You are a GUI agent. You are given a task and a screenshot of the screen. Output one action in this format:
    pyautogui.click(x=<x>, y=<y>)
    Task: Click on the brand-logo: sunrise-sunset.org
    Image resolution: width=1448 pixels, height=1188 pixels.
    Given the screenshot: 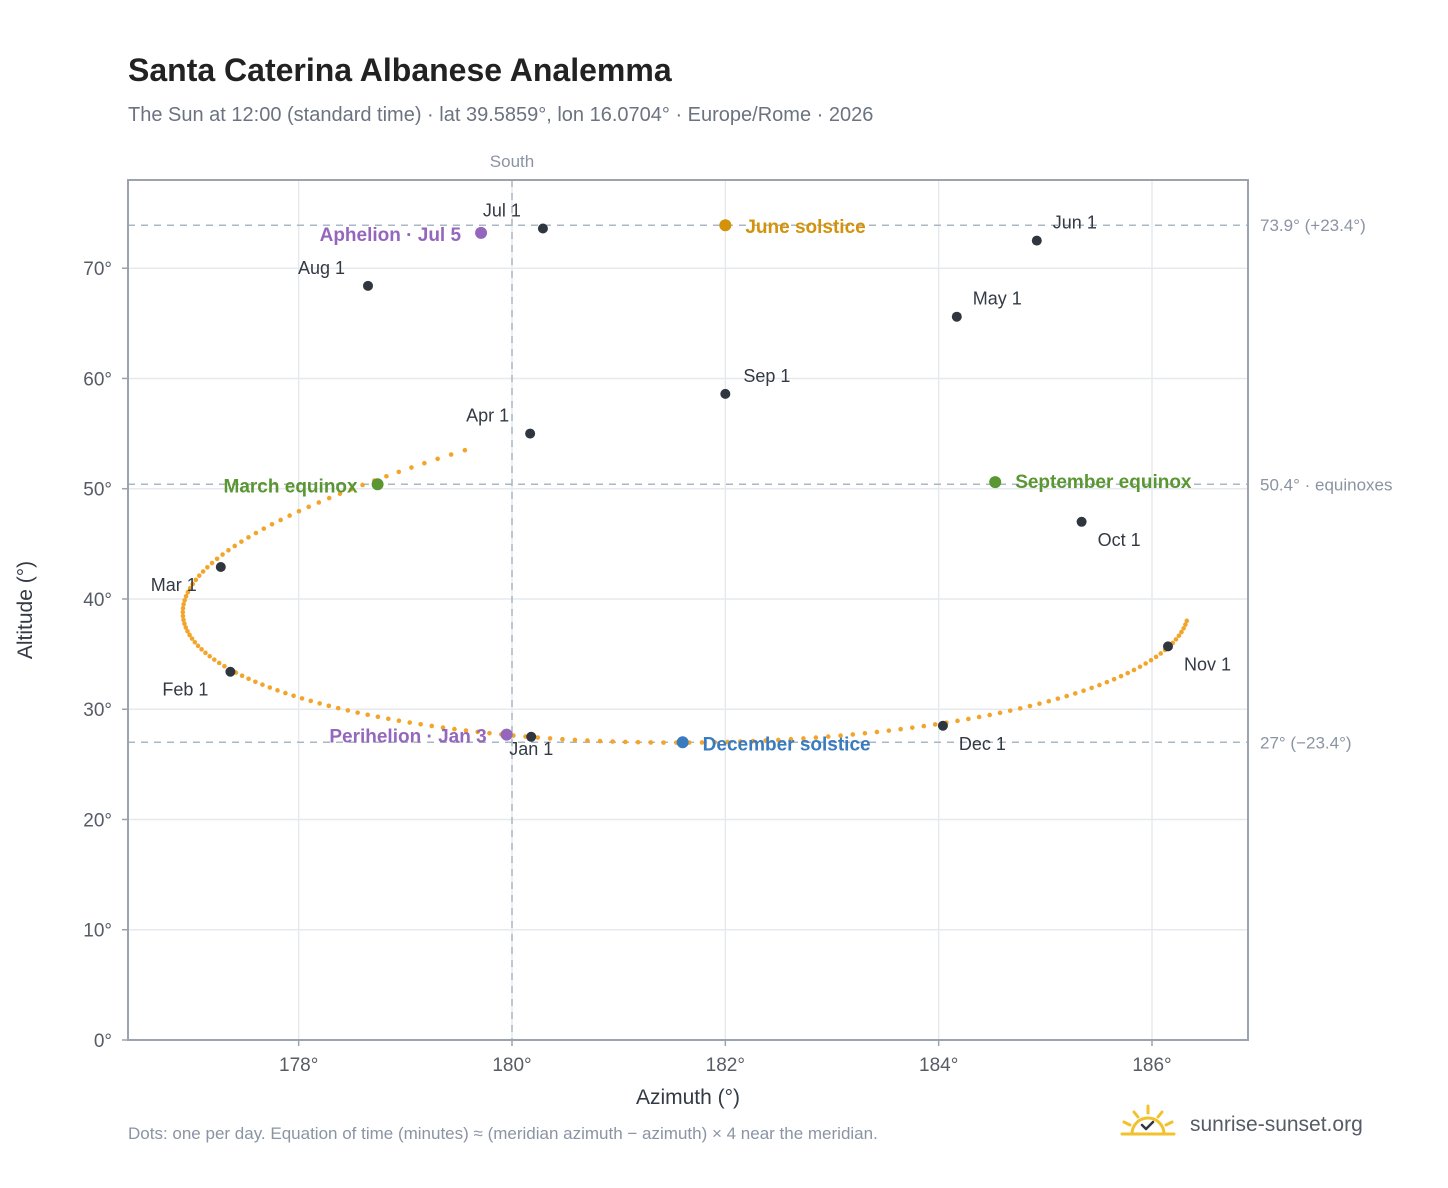 What is the action you would take?
    pyautogui.click(x=1265, y=1124)
    